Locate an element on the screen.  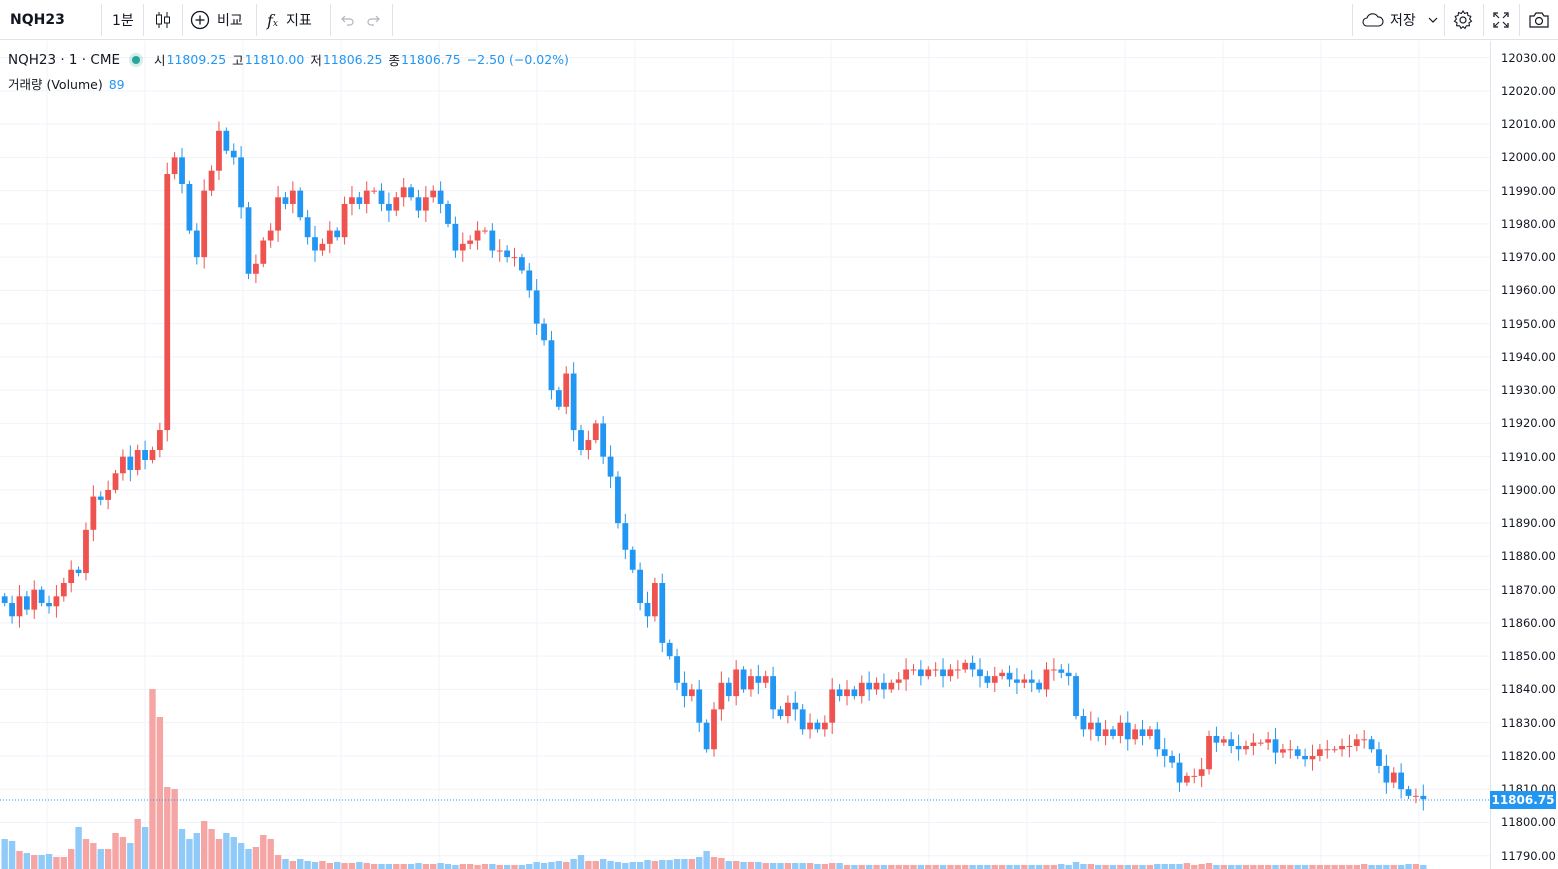
indicators-button: fx 지표 is located at coordinates (289, 20).